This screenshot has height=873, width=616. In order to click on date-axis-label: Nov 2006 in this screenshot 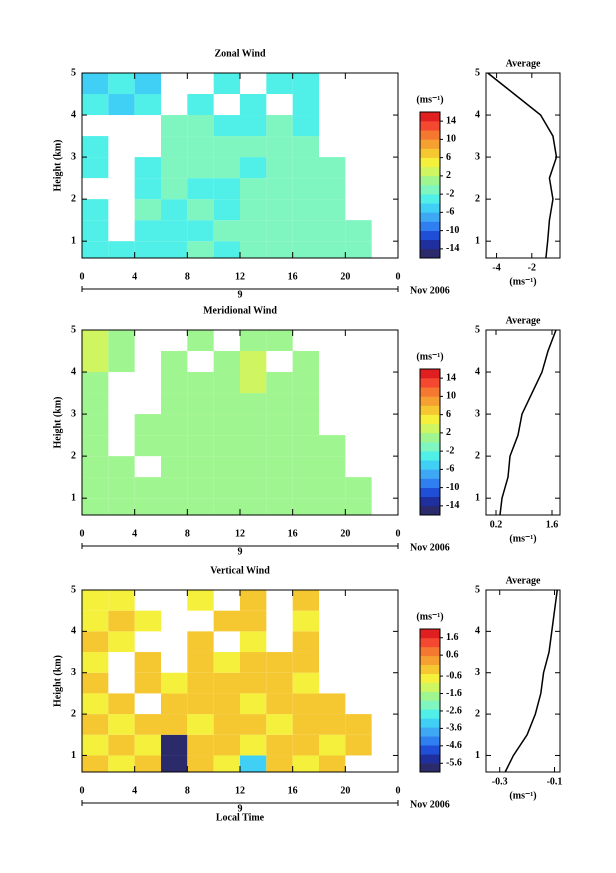, I will do `click(430, 290)`.